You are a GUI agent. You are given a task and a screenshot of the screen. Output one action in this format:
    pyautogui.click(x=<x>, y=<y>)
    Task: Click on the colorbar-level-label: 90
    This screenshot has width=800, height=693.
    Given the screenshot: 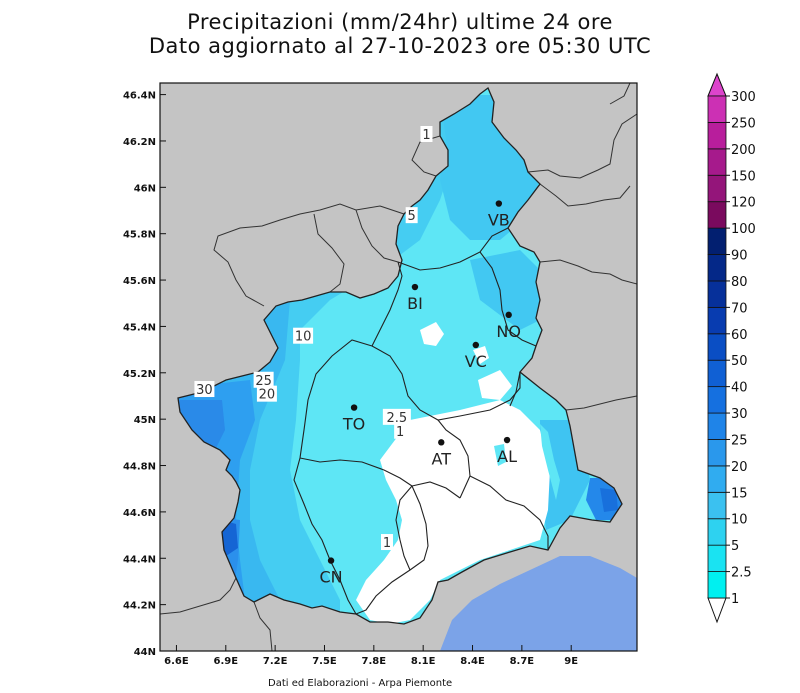 What is the action you would take?
    pyautogui.click(x=739, y=256)
    